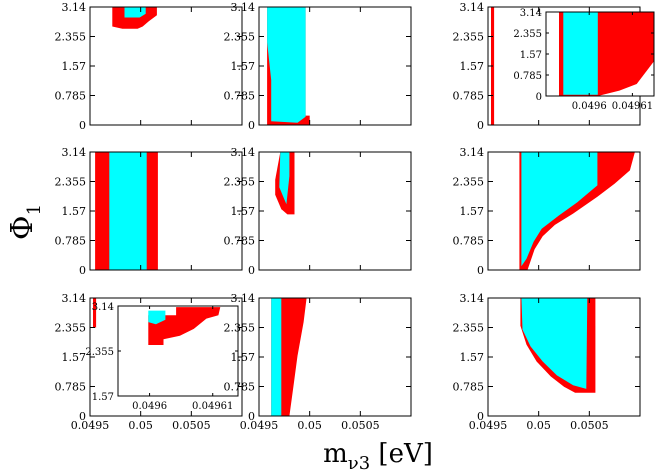 The width and height of the screenshot is (664, 476). Describe the element at coordinates (178, 351) in the screenshot. I see `inset-r3c1-frame` at that location.